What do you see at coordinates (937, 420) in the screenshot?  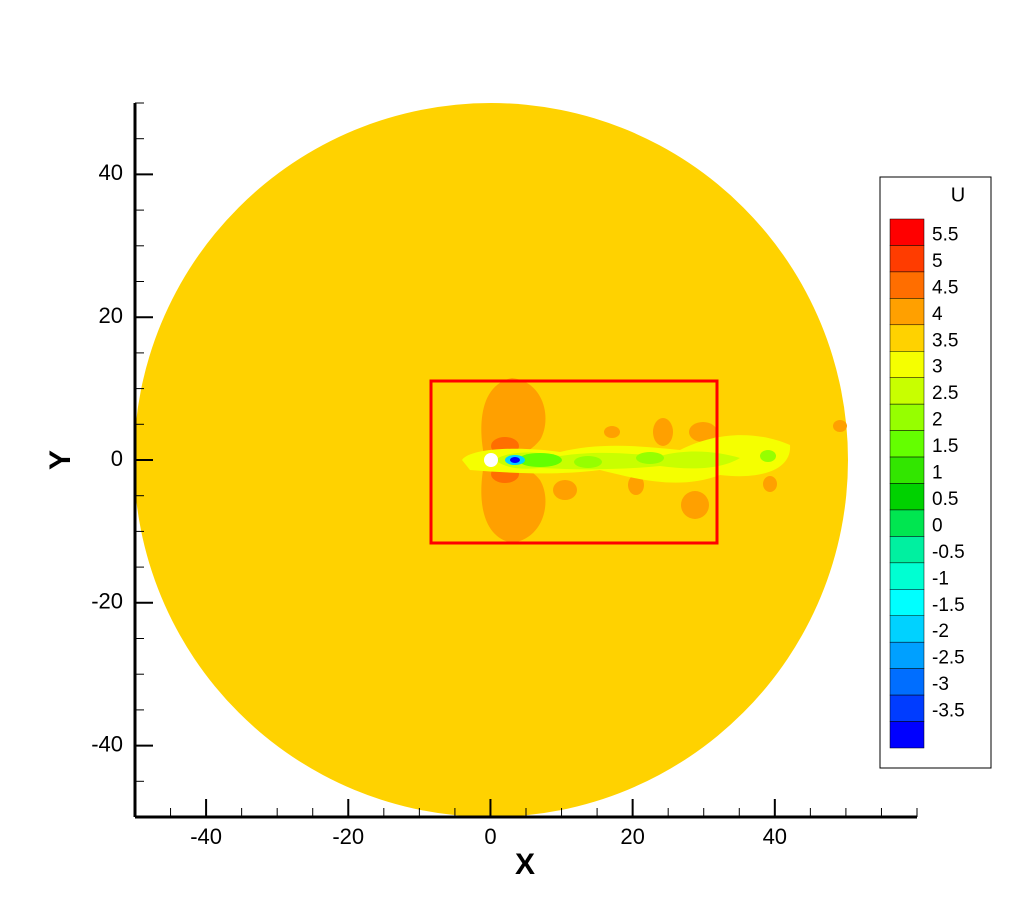 I see `colorbar-label: 2` at bounding box center [937, 420].